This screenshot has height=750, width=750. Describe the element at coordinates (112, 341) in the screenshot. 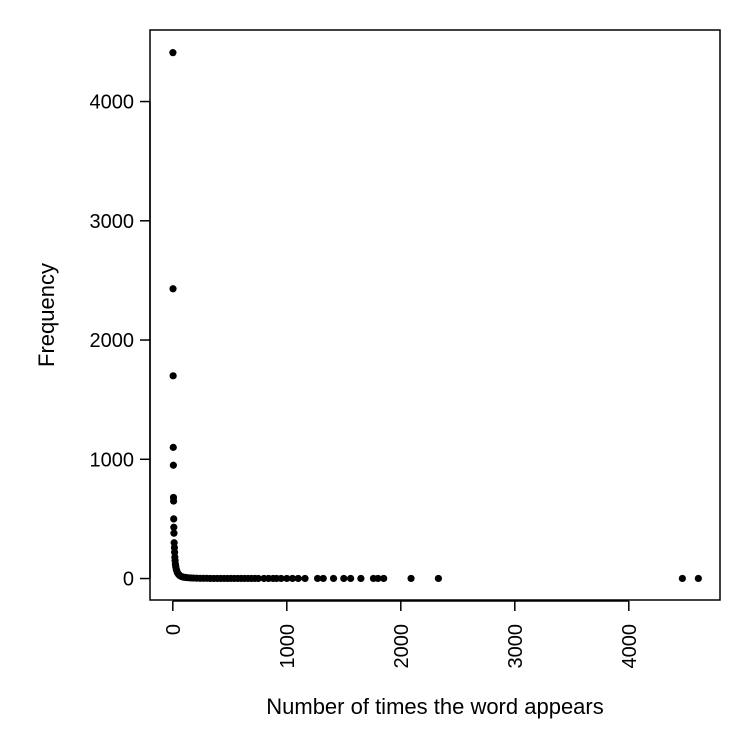

I see `y-tick-label: 2000` at that location.